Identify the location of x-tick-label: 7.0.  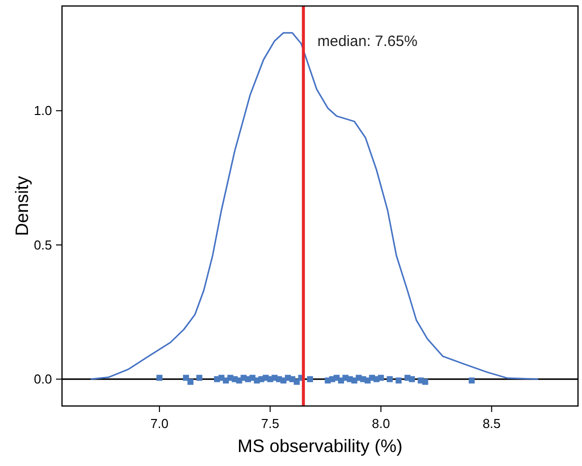
(159, 423).